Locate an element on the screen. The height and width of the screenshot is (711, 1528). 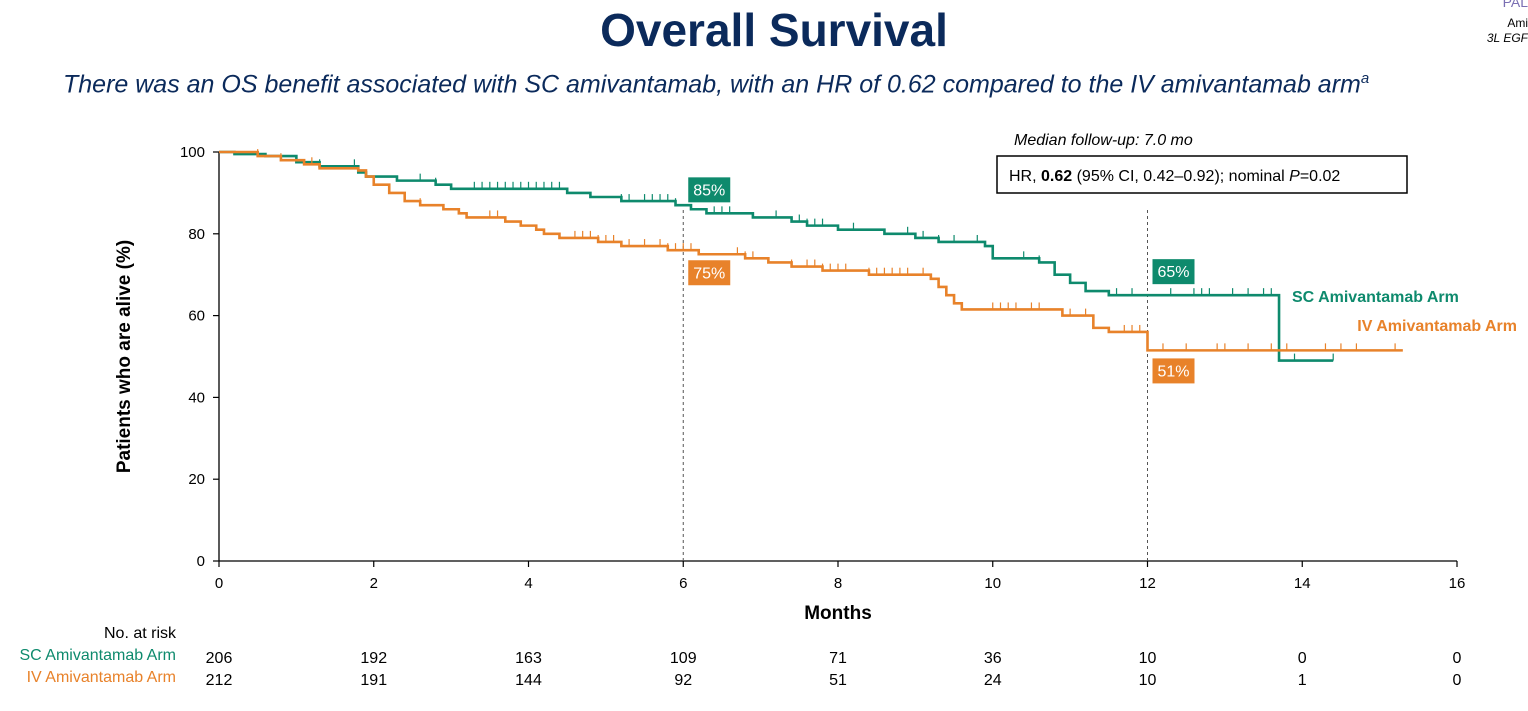
corner-text-2: Ami is located at coordinates (1517, 23).